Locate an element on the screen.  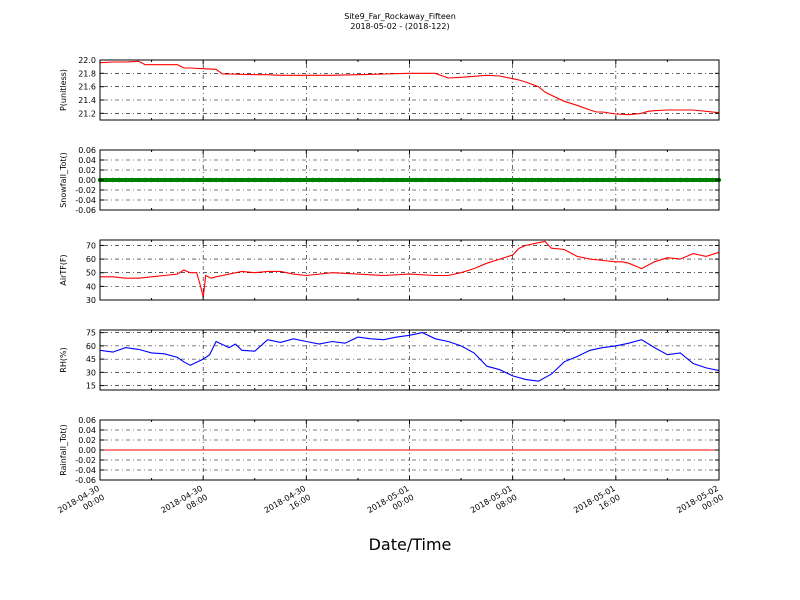
figure-title-line1: Site9_Far_Rockaway_Fifteen is located at coordinates (400, 16).